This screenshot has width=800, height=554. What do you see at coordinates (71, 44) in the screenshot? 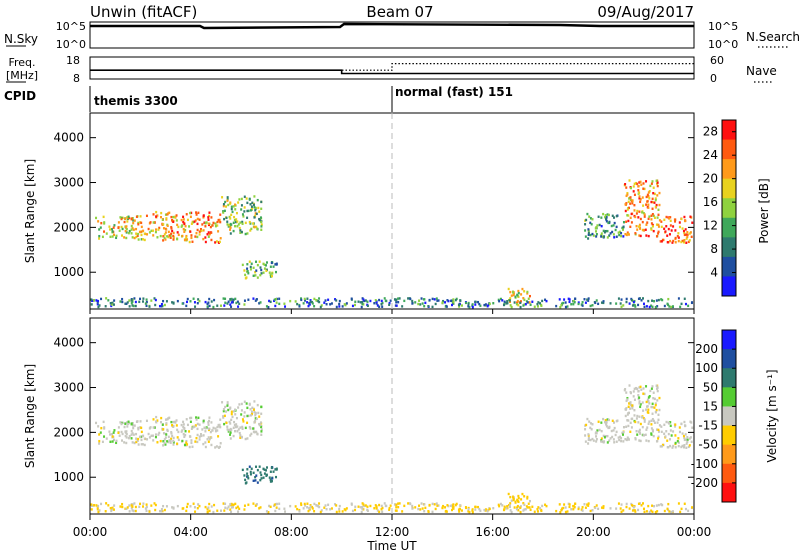
I see `nsky-tick-bottom: 10^0` at bounding box center [71, 44].